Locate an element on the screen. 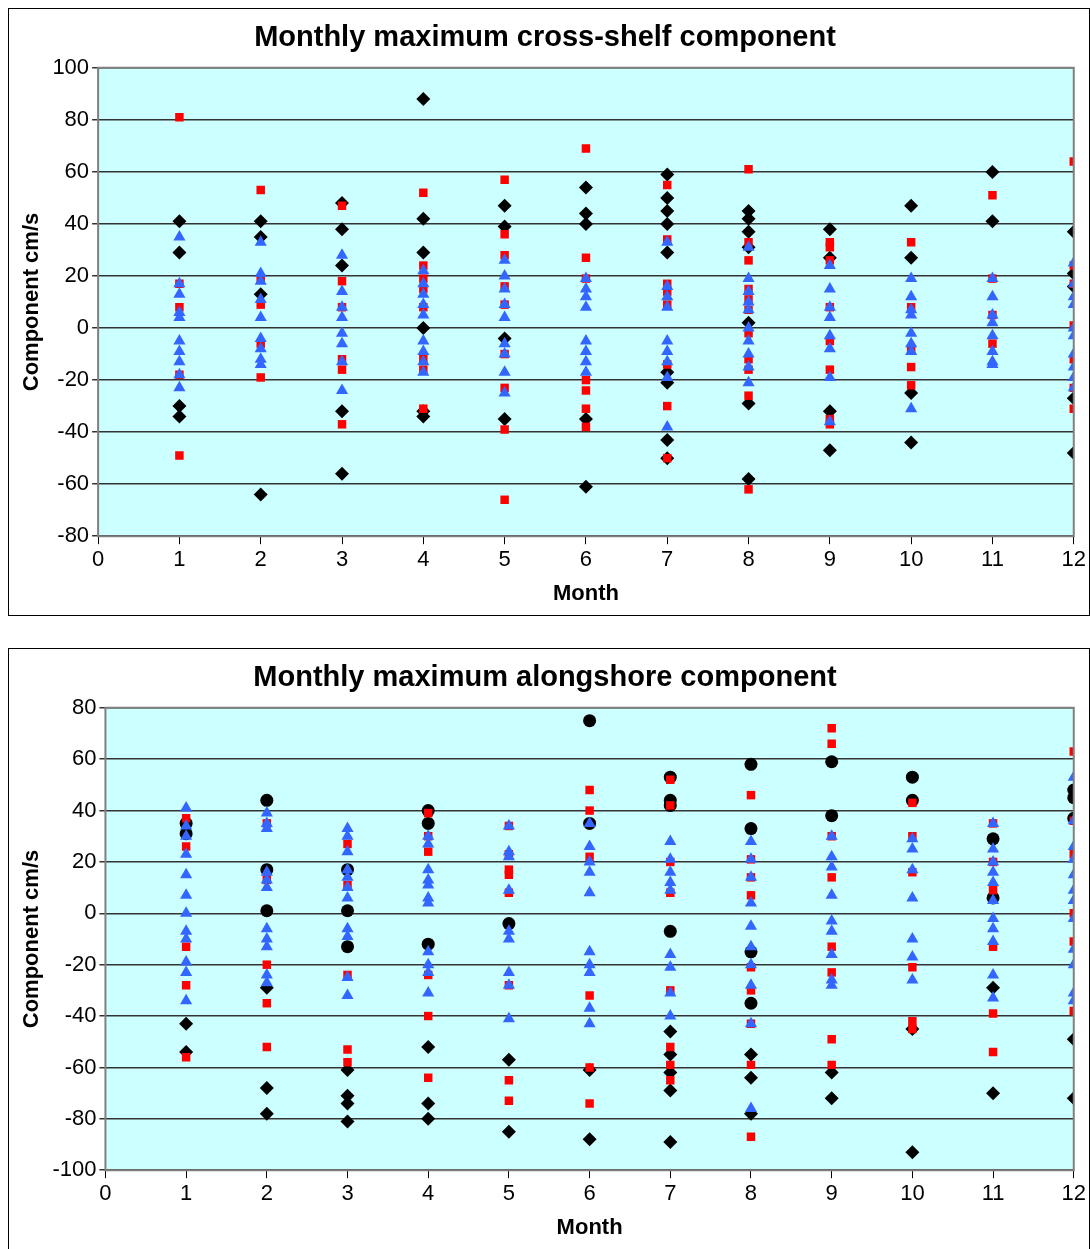 This screenshot has height=1249, width=1090. y-tick-label: -60 is located at coordinates (80, 1066).